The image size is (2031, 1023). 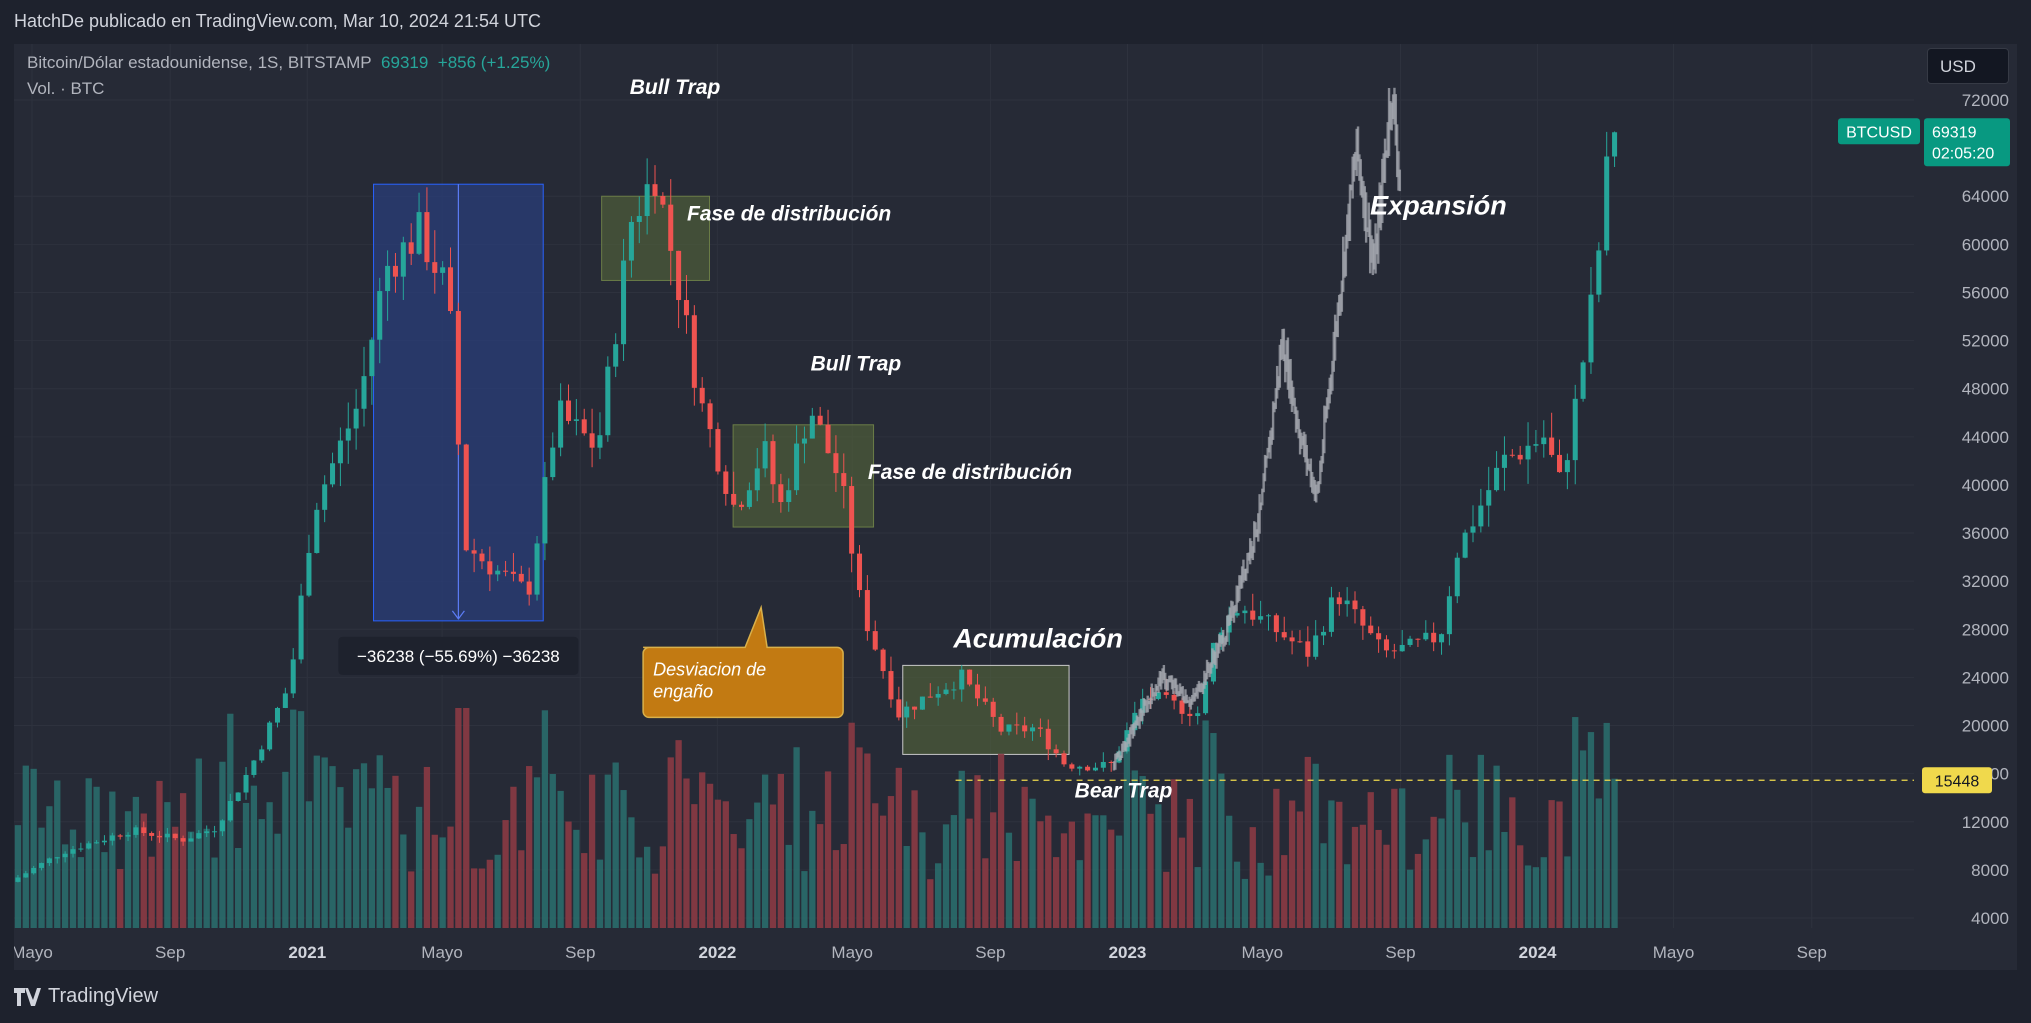 I want to click on annotation-label: Bull Trap, so click(x=675, y=87).